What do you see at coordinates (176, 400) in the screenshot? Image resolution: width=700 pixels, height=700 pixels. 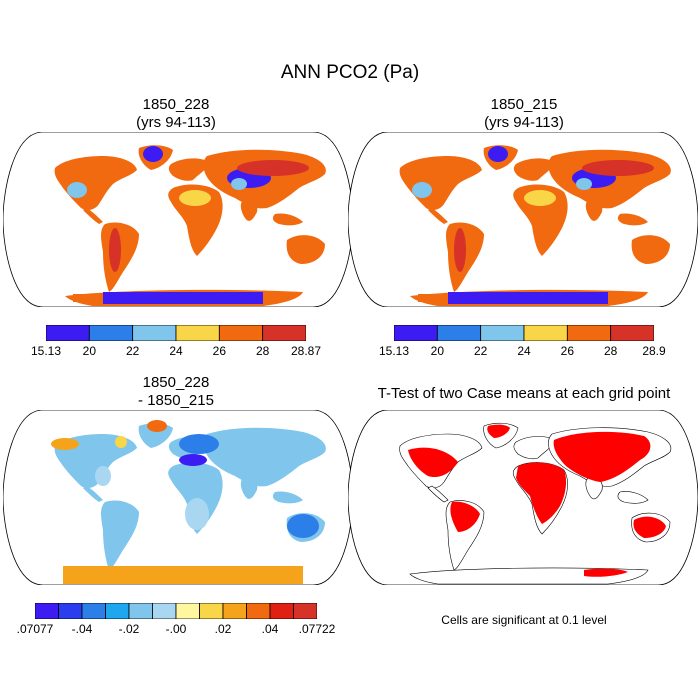 I see `panel-title-line2: - 1850_215` at bounding box center [176, 400].